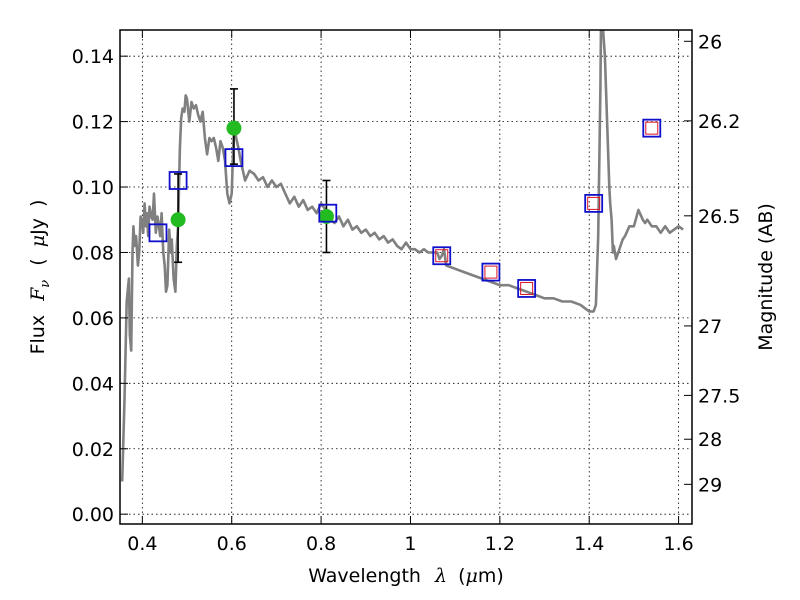 The width and height of the screenshot is (800, 600). I want to click on y-tick-label: 0.04, so click(93, 384).